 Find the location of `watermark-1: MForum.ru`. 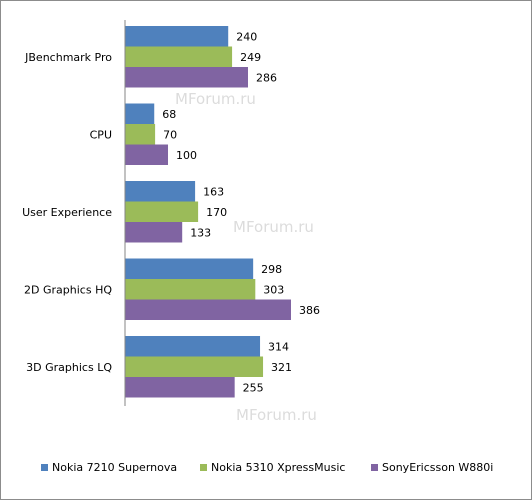

watermark-1: MForum.ru is located at coordinates (215, 99).